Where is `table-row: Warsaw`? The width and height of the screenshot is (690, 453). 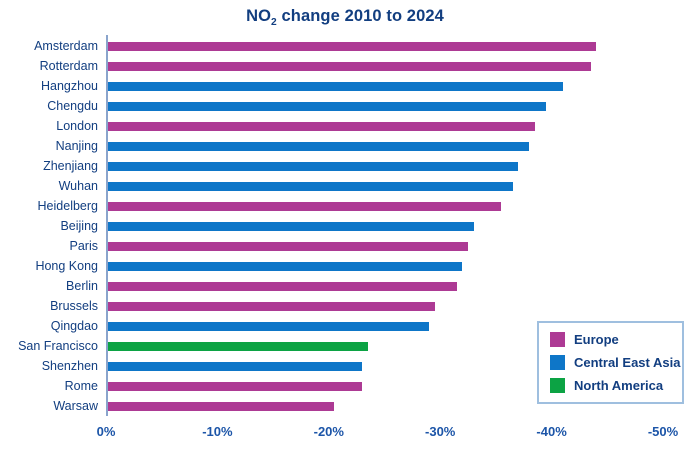
table-row: Warsaw is located at coordinates (345, 406).